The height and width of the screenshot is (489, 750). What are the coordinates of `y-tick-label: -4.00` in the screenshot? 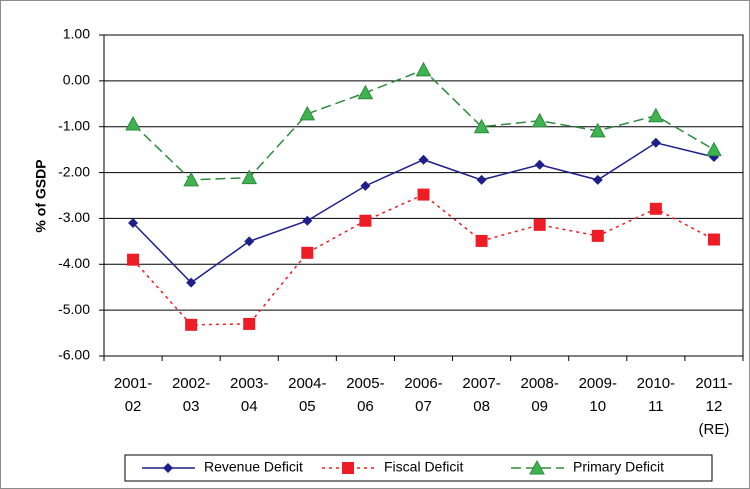 It's located at (74, 263).